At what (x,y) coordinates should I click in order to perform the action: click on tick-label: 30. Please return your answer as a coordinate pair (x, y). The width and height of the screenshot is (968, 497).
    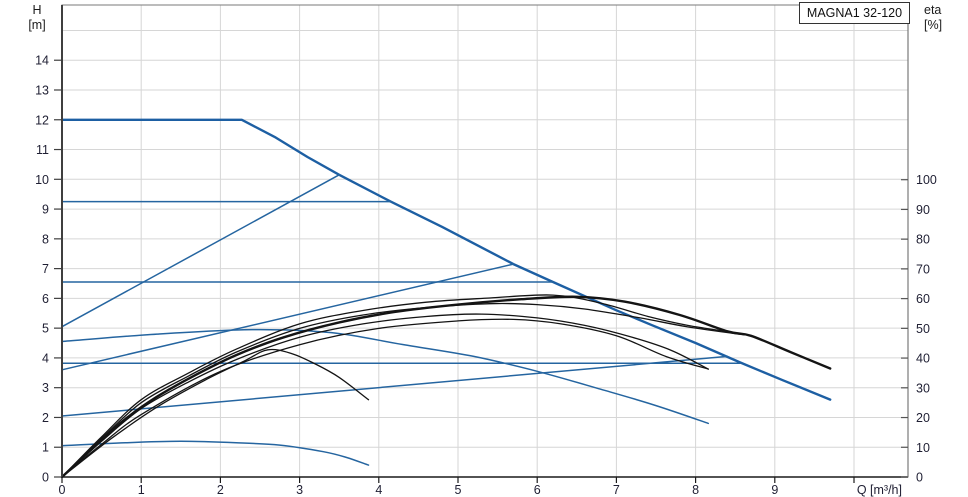
    Looking at the image, I should click on (923, 388).